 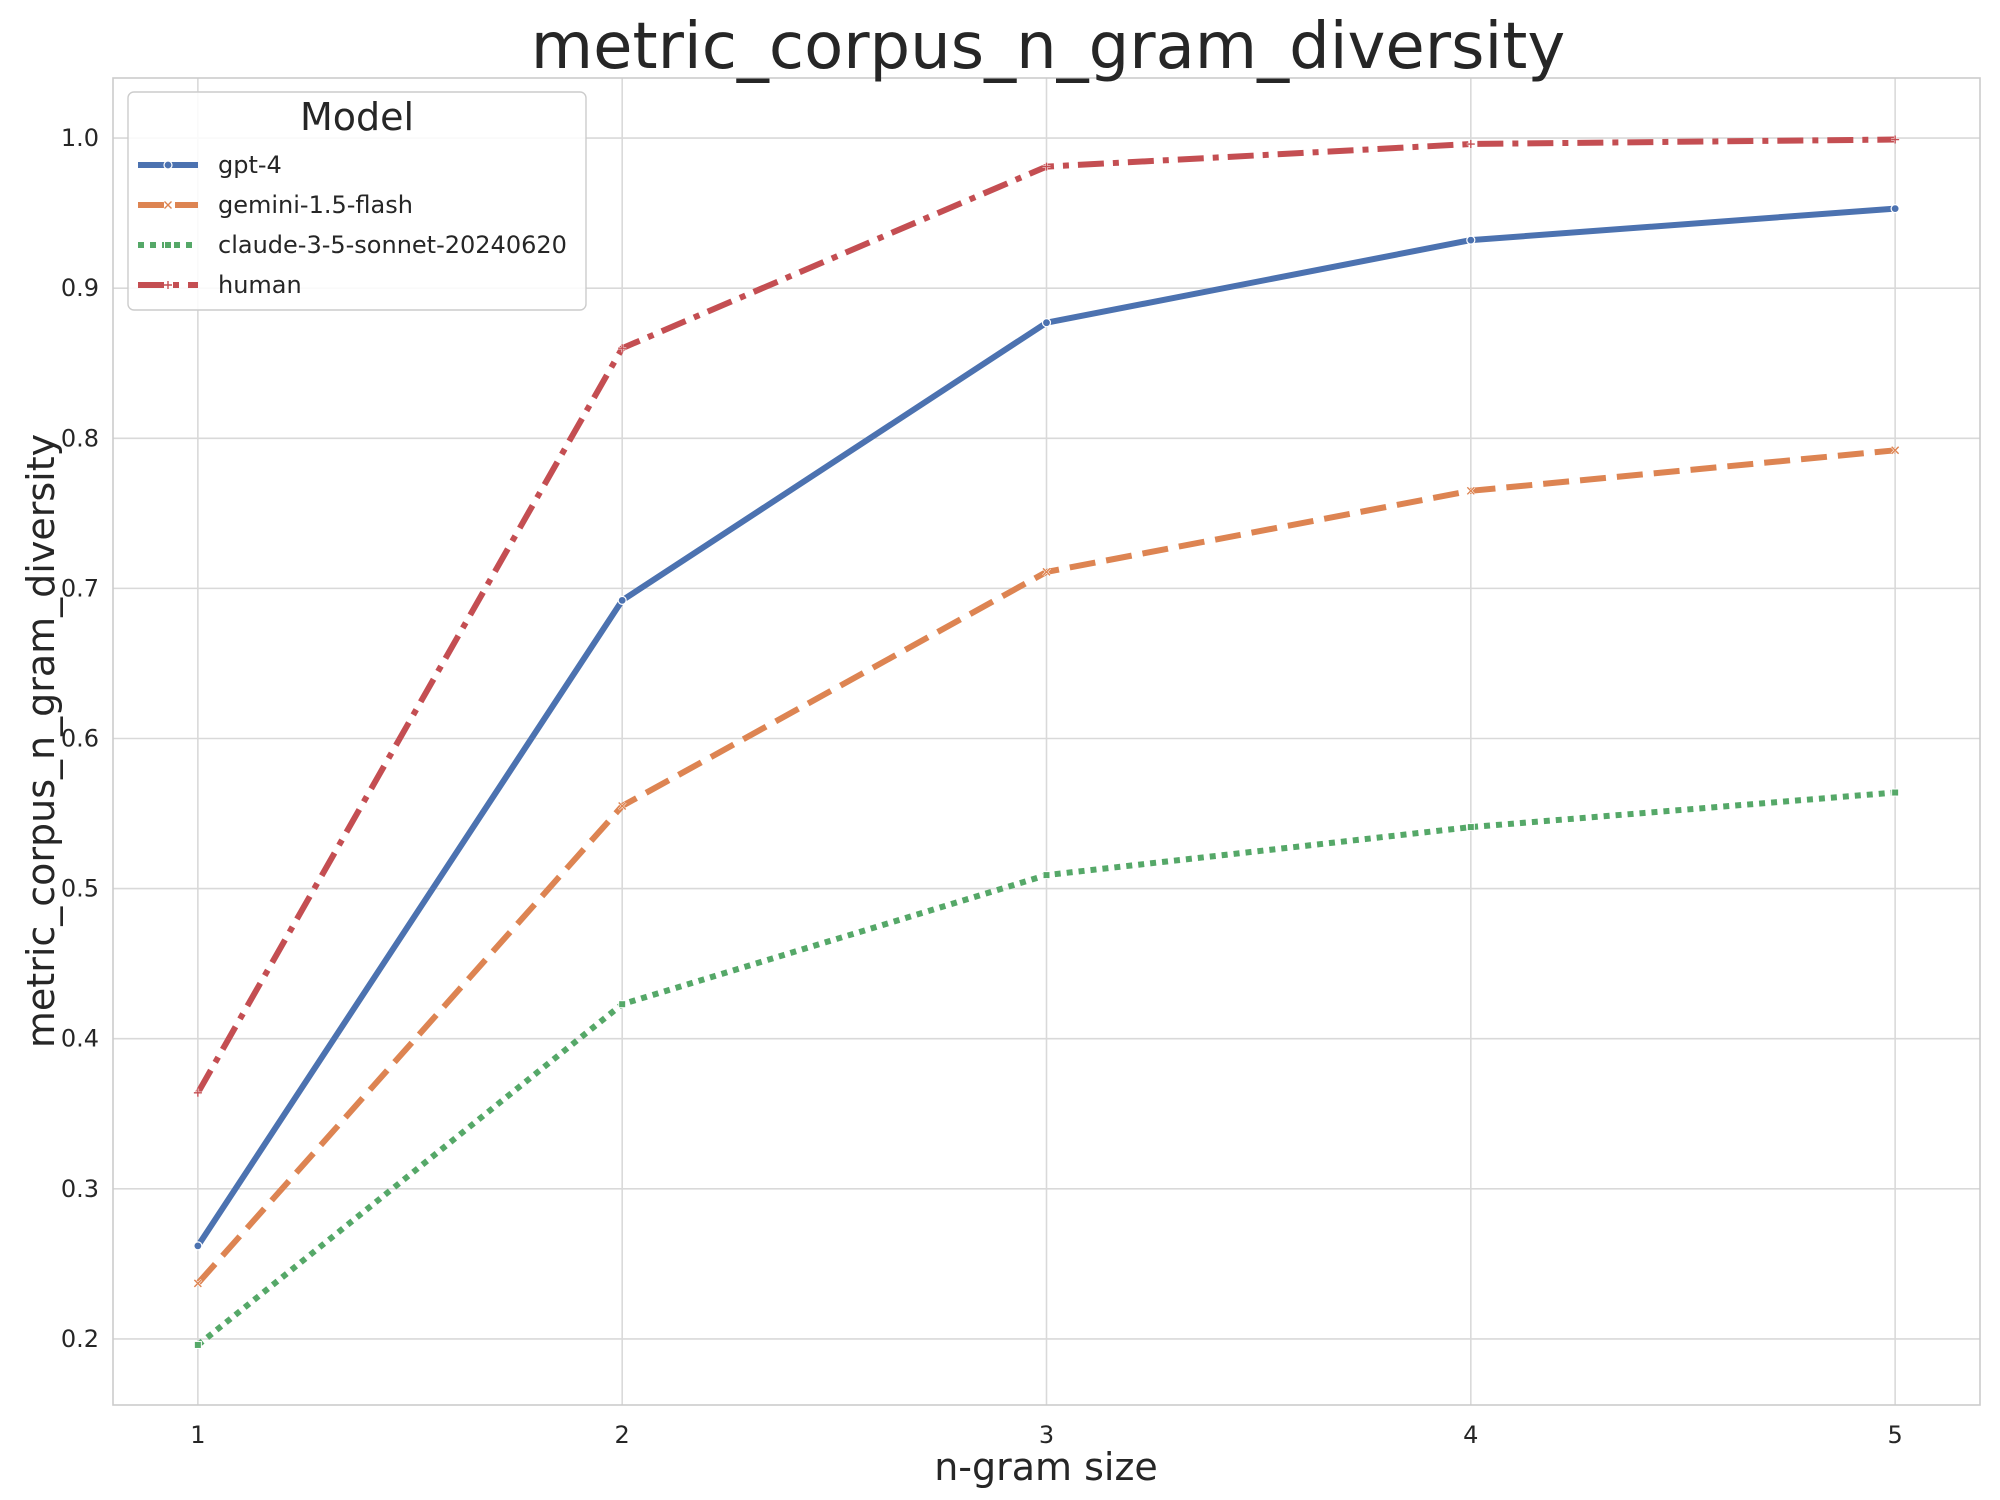 What do you see at coordinates (357, 117) in the screenshot?
I see `legend-title: Model` at bounding box center [357, 117].